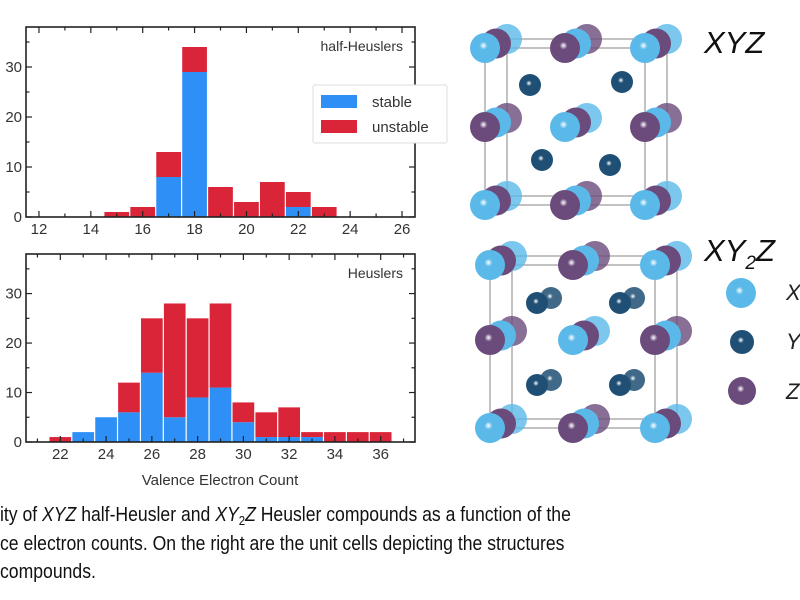 This screenshot has height=600, width=800. I want to click on x-tick-label: 16, so click(142, 229).